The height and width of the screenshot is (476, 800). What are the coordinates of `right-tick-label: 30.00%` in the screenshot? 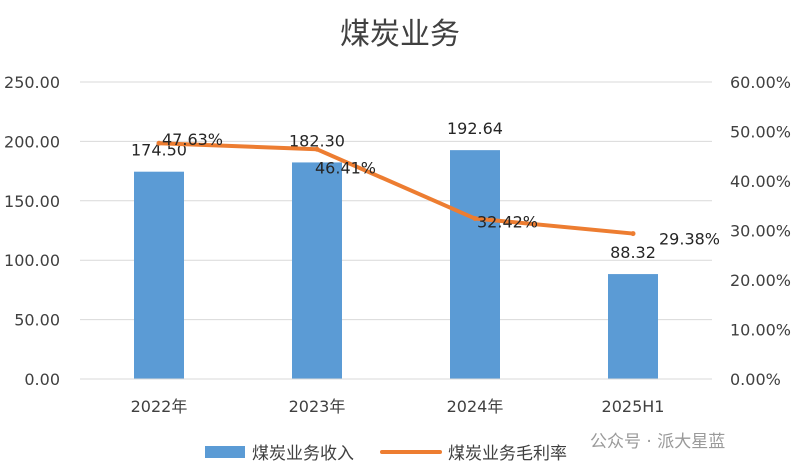 It's located at (760, 231).